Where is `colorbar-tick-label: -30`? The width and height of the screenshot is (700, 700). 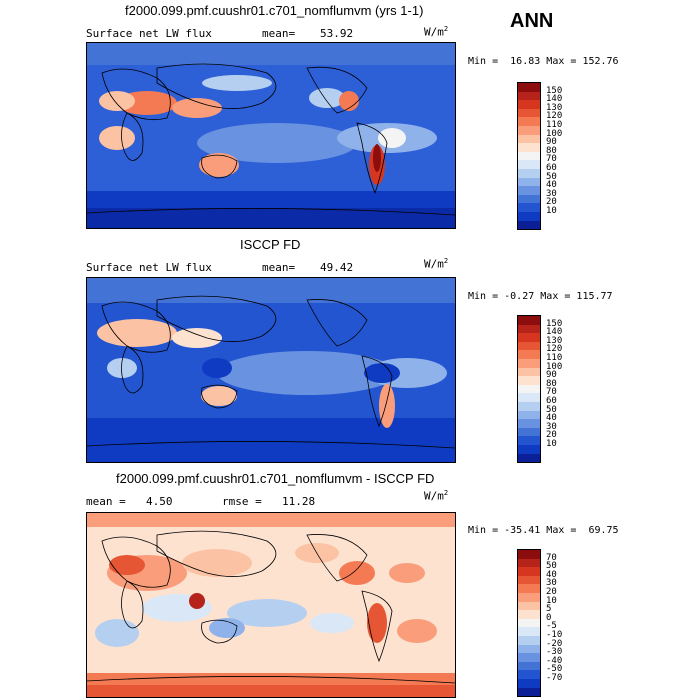 colorbar-tick-label: -30 is located at coordinates (554, 652).